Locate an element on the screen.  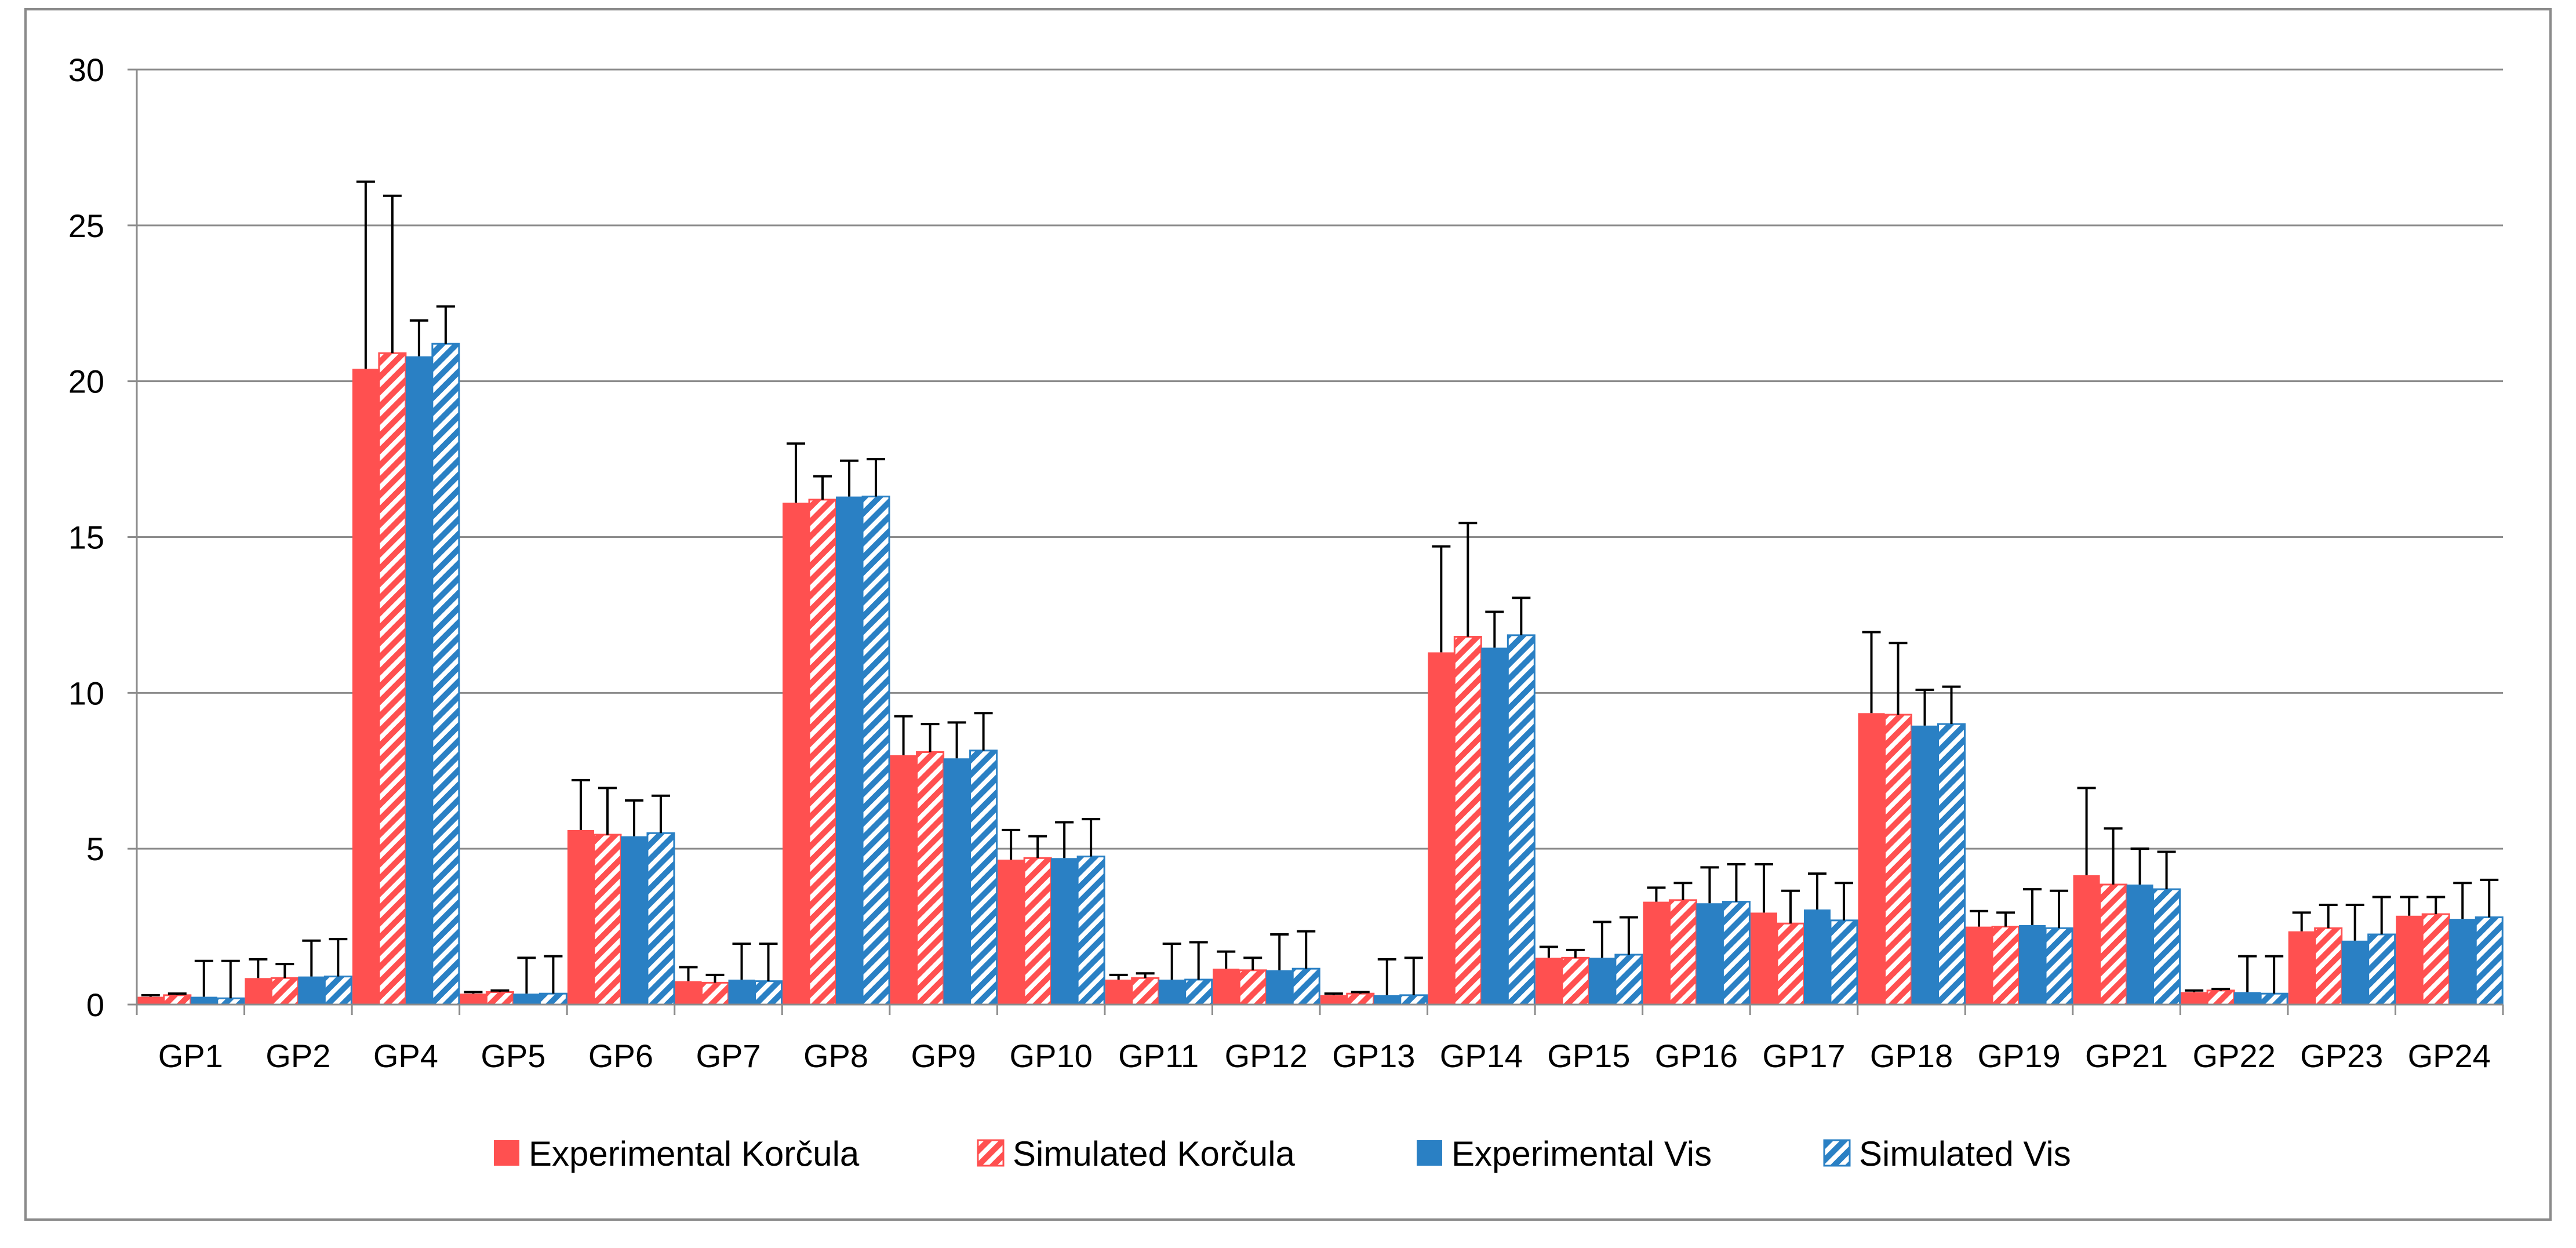
error-bar-GP16-s3 is located at coordinates (1709, 885).